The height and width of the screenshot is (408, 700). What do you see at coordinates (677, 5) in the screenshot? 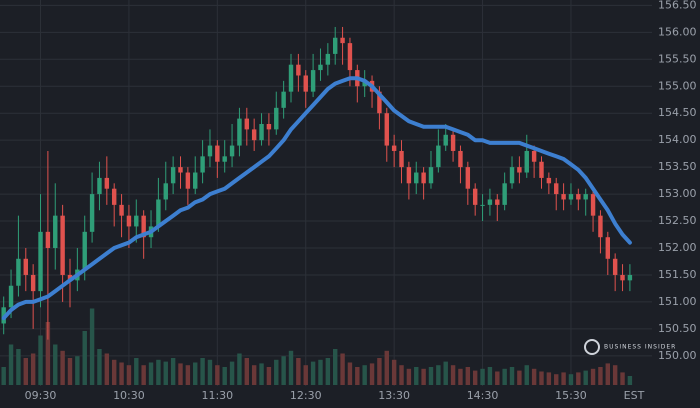
I see `y-tick-label: 156.50` at bounding box center [677, 5].